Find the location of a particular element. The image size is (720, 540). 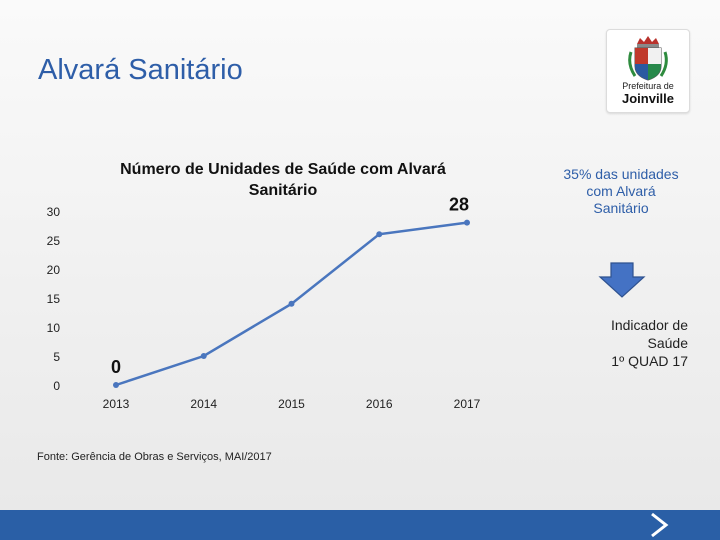

logo-text-line2: Joinville is located at coordinates (648, 98).